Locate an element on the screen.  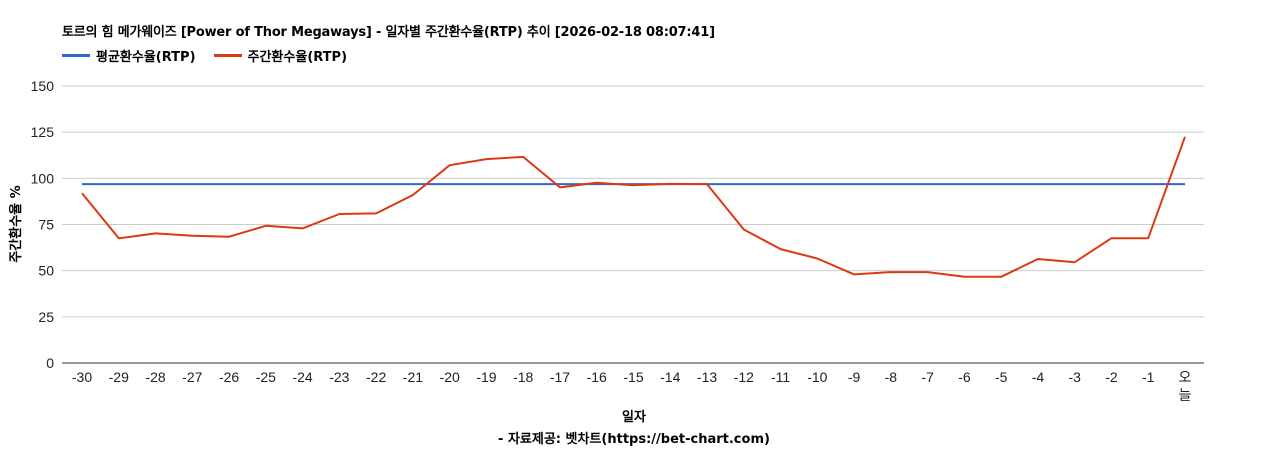
x-tick-label: -2 is located at coordinates (1111, 377).